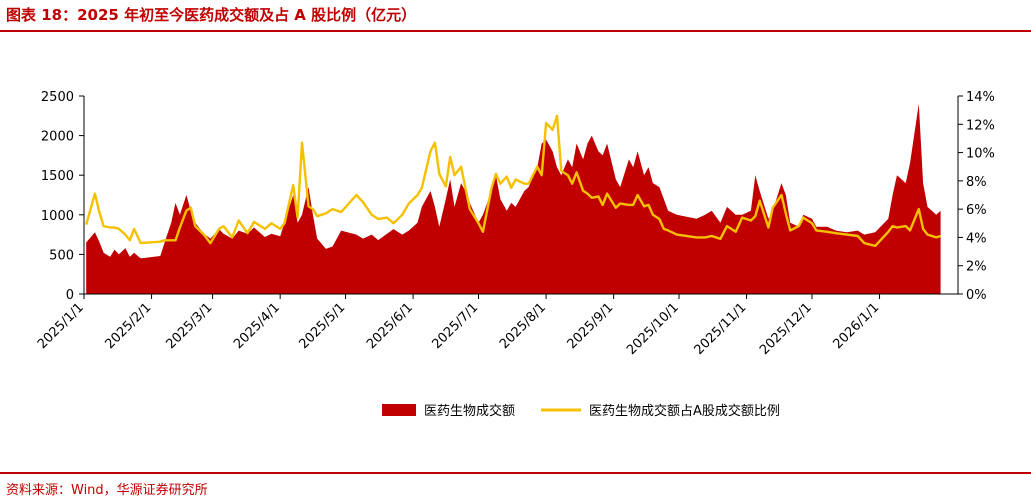  Describe the element at coordinates (976, 267) in the screenshot. I see `right-tick-label: 2%` at that location.